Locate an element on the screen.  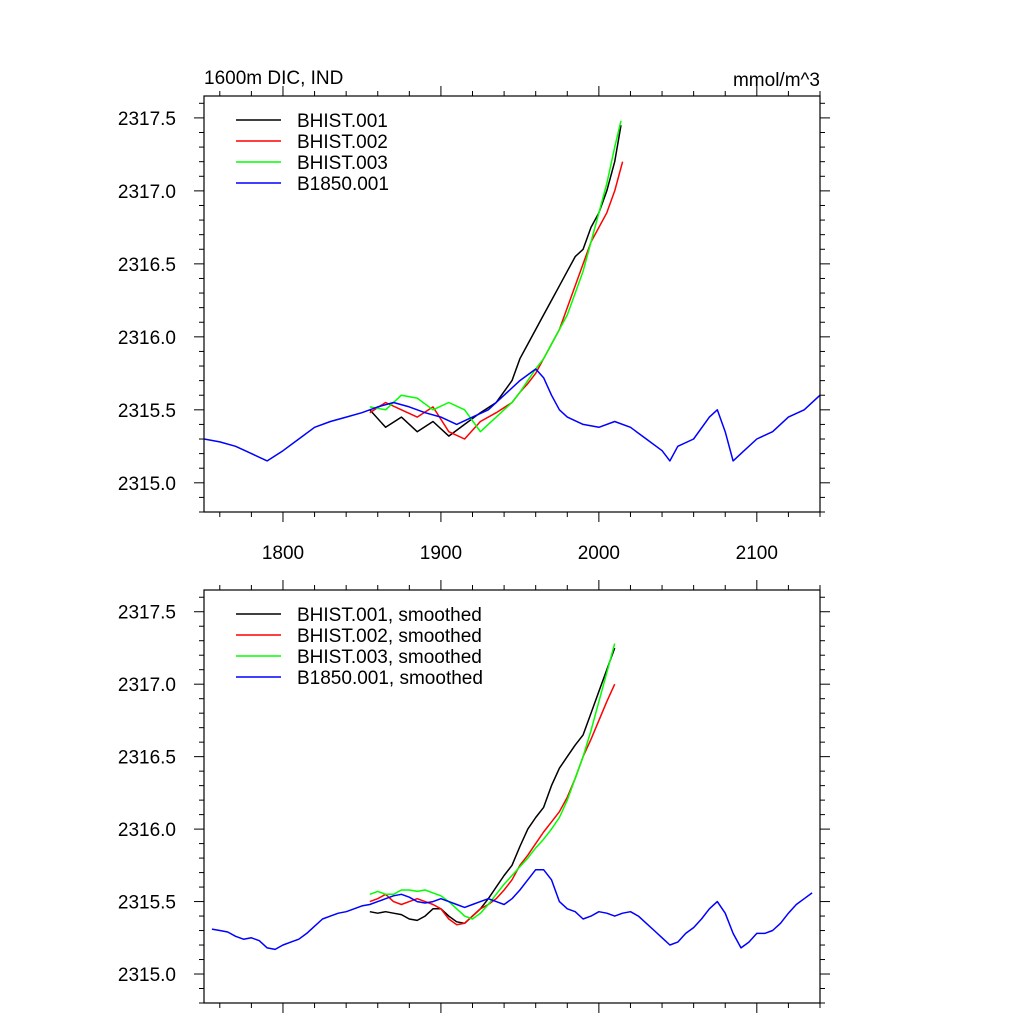
panel-1-y-tick-label: 2316.0 is located at coordinates (147, 338).